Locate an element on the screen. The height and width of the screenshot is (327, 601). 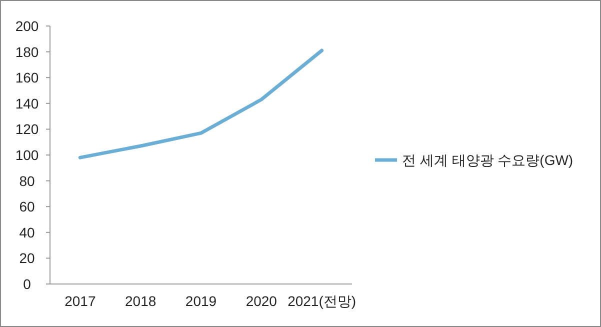
y-tick-label: 40 is located at coordinates (27, 232).